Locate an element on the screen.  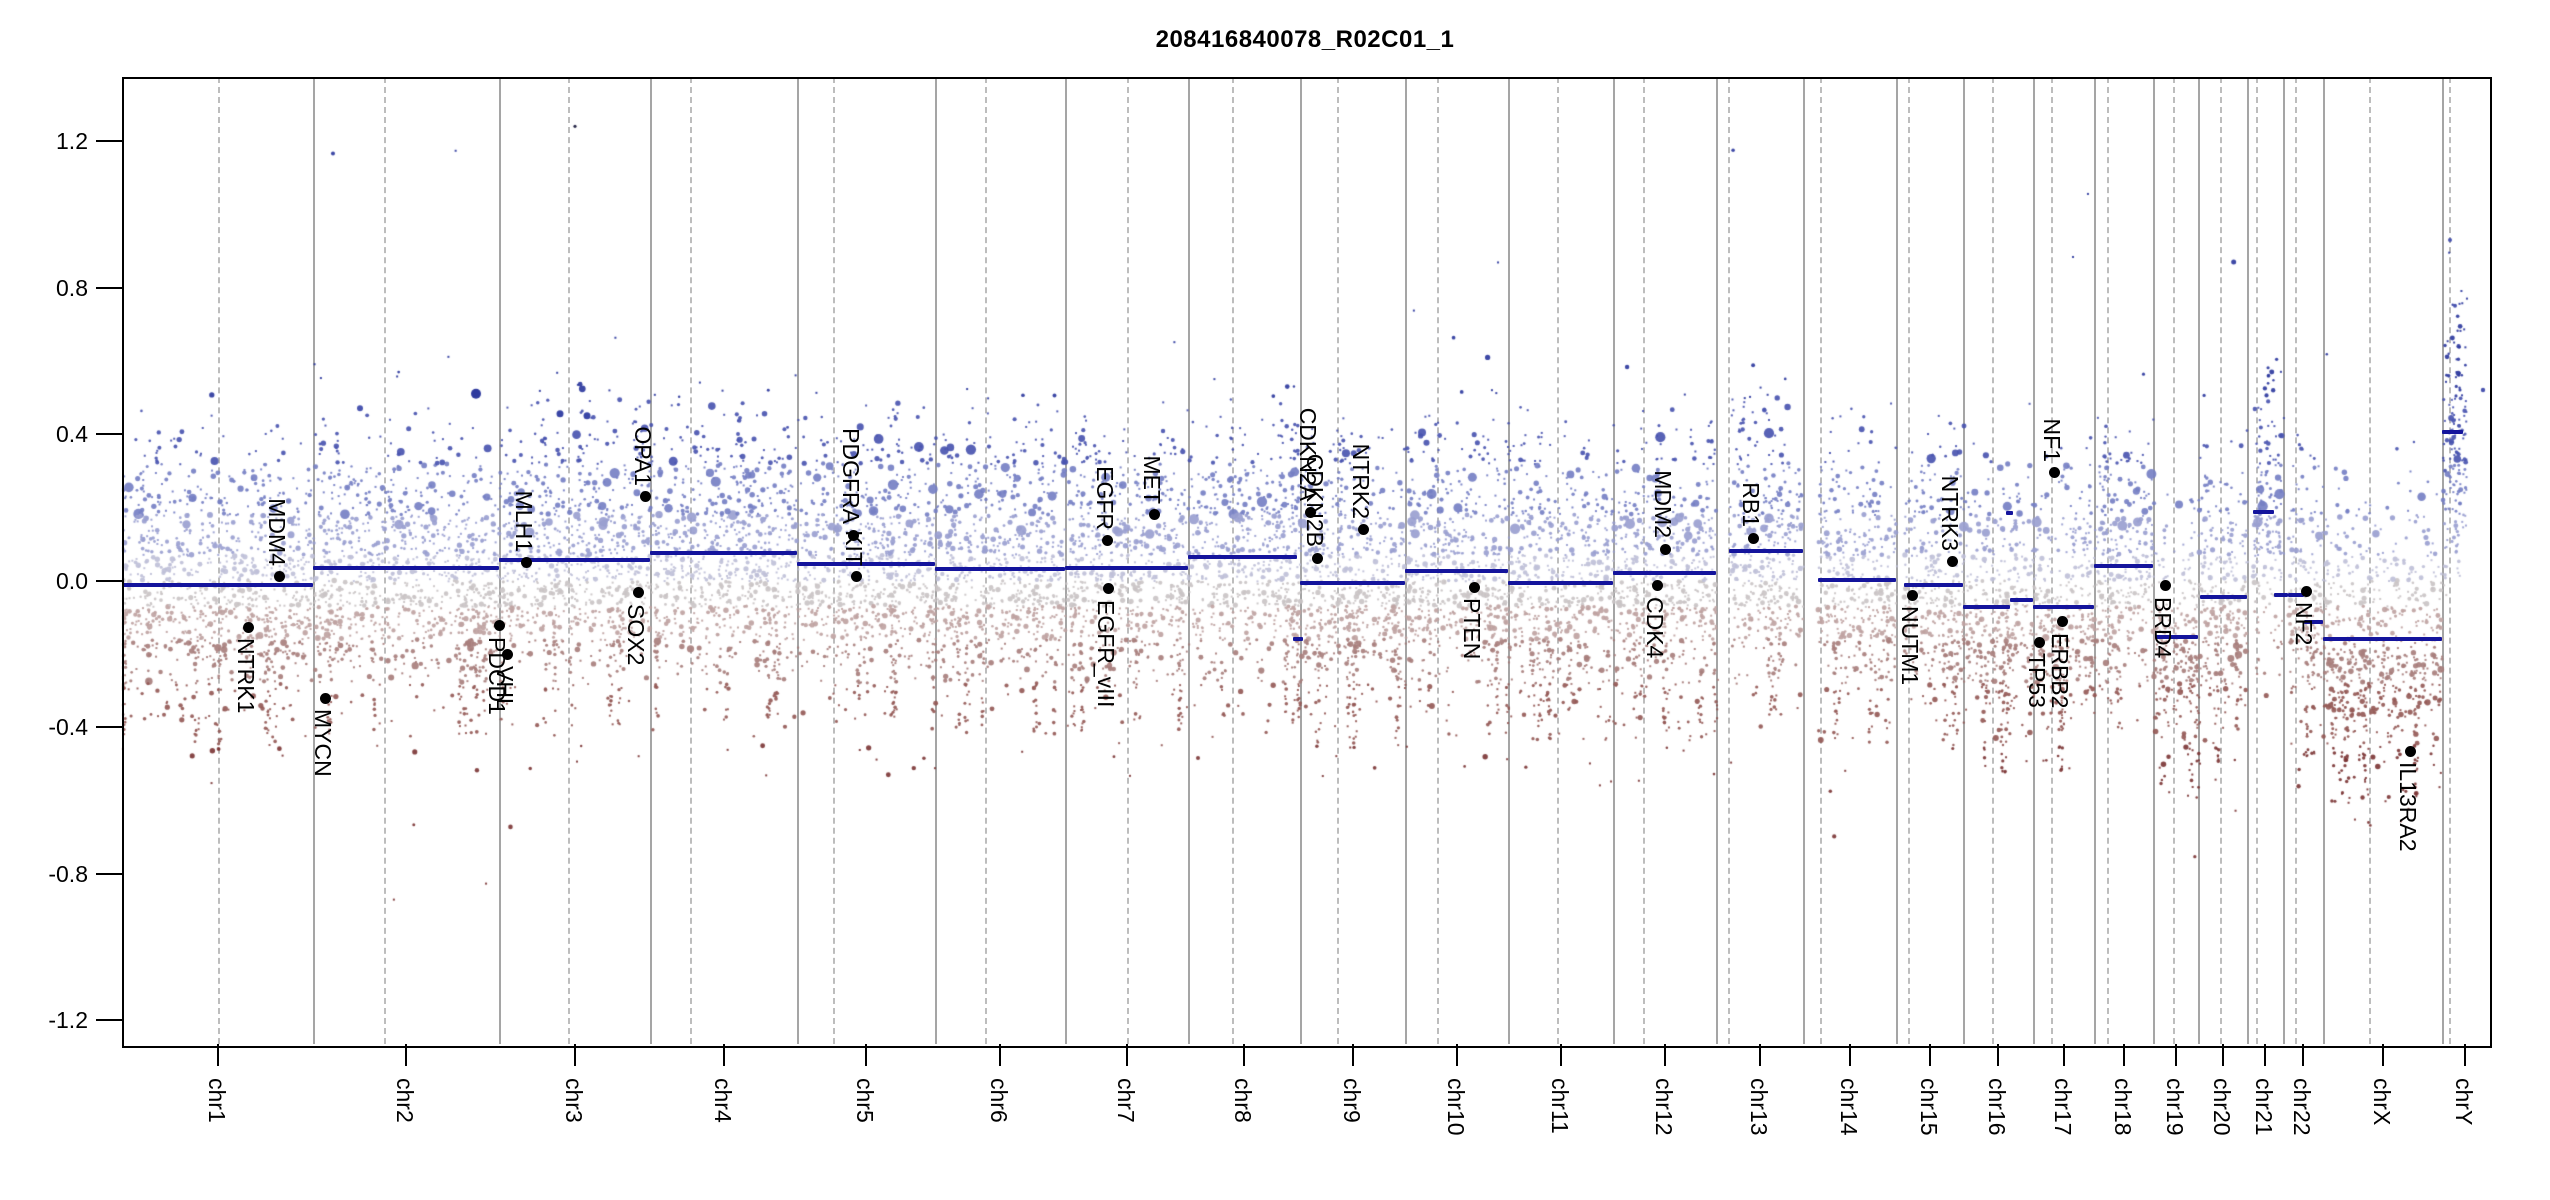
gene-dot-PDGFRA is located at coordinates (853, 535).